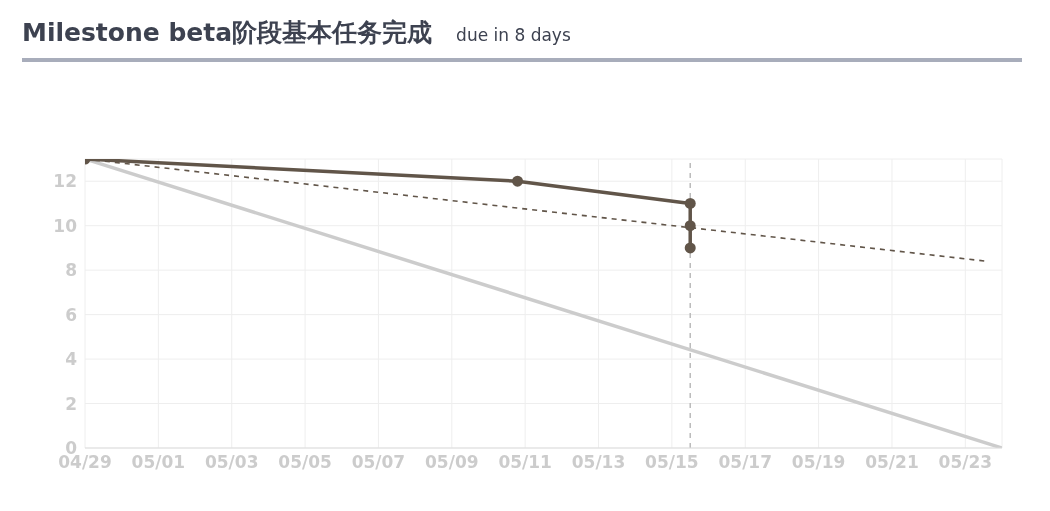  What do you see at coordinates (227, 33) in the screenshot?
I see `chart-title: Milestone beta阶段基本任务完成` at bounding box center [227, 33].